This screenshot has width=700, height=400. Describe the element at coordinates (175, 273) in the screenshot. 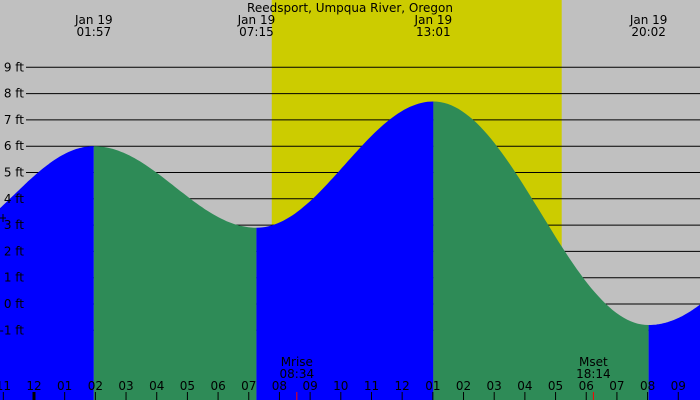

I see `falling-tide-area` at that location.